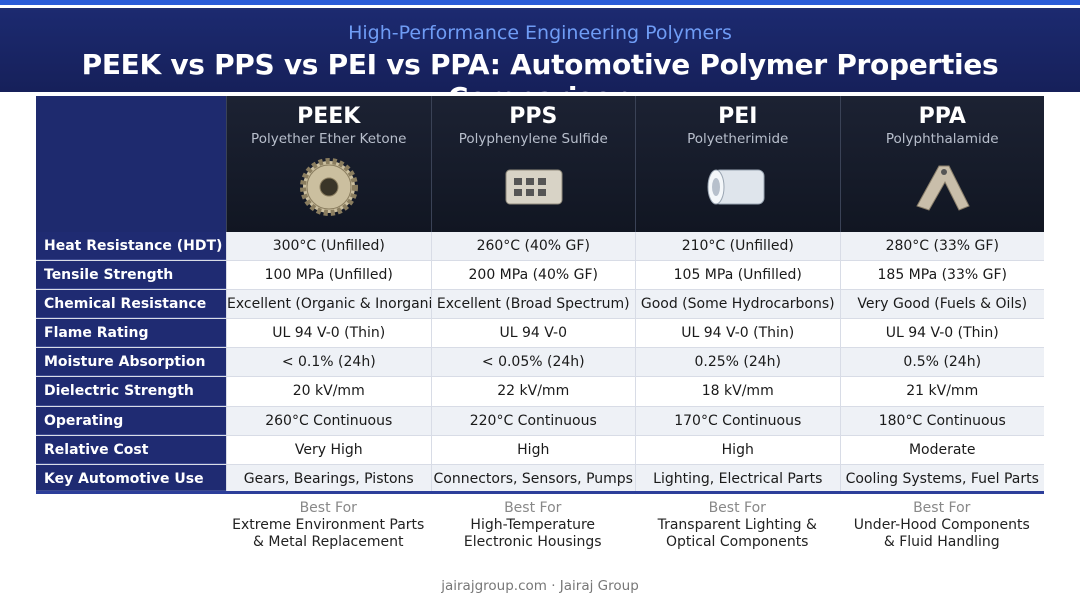  Describe the element at coordinates (532, 541) in the screenshot. I see `best-for-text: Electronic Housings` at that location.